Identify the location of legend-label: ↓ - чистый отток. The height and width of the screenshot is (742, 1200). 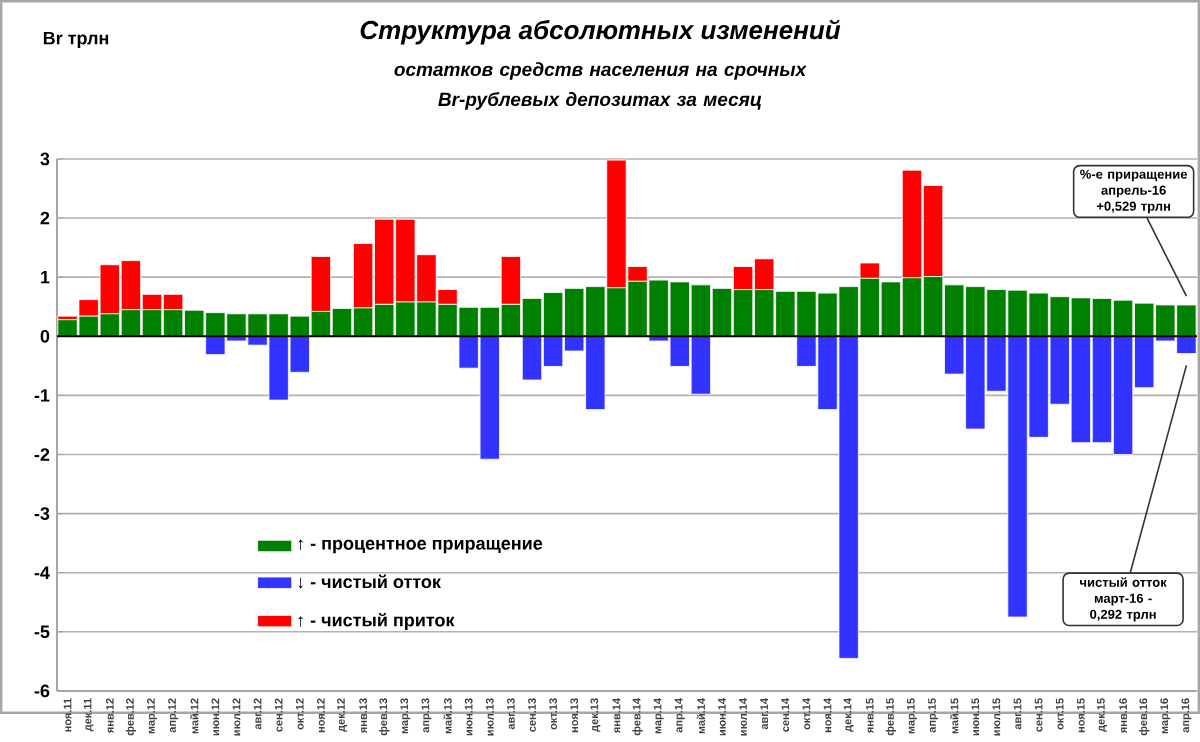
(369, 581).